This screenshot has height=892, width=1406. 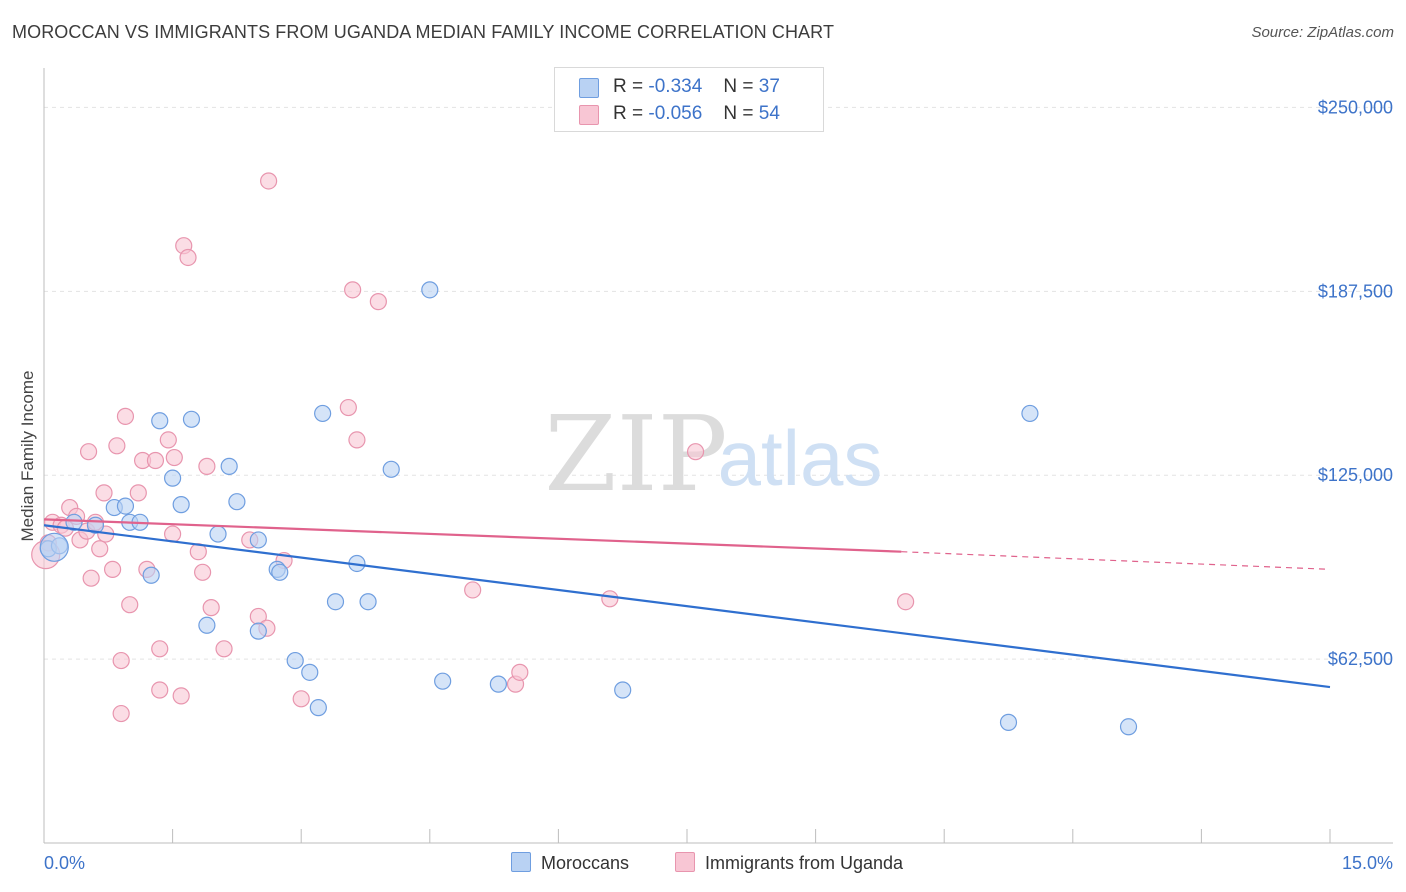 What do you see at coordinates (1355, 383) in the screenshot?
I see `y-tick-labels: $62,500 $125,000 $187,500 $250,000` at bounding box center [1355, 383].